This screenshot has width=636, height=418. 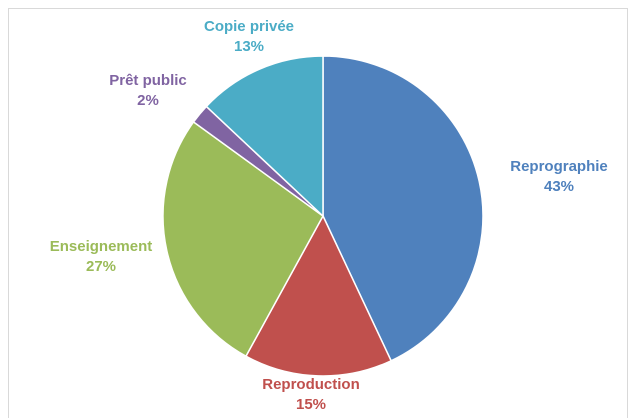 I want to click on pie-slice-enseignement, so click(x=243, y=239).